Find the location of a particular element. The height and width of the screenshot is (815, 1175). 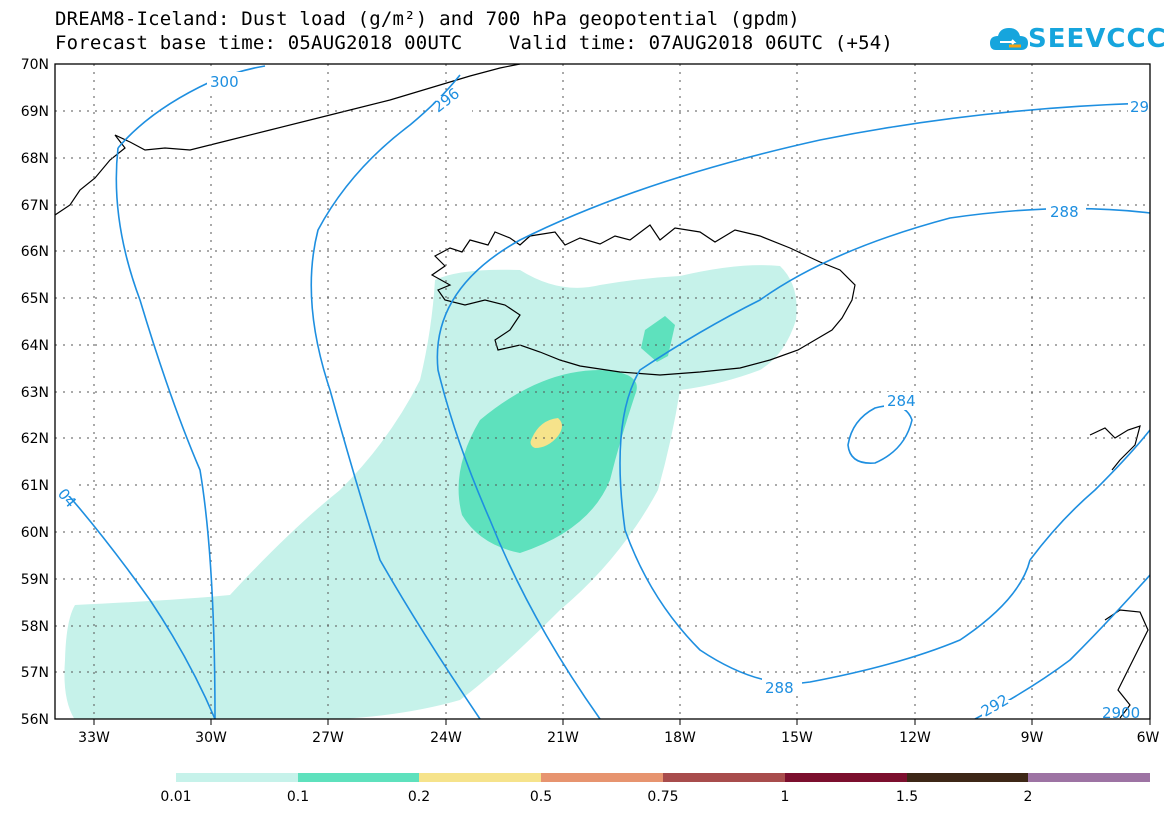

lat-label: 63N is located at coordinates (35, 393).